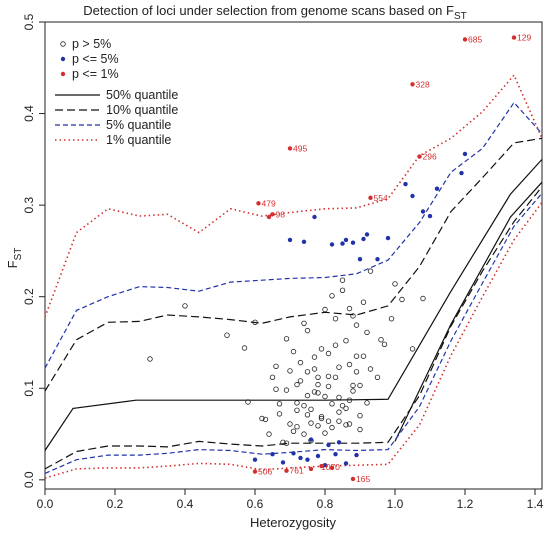  I want to click on annotation-label-10: 165, so click(363, 479).